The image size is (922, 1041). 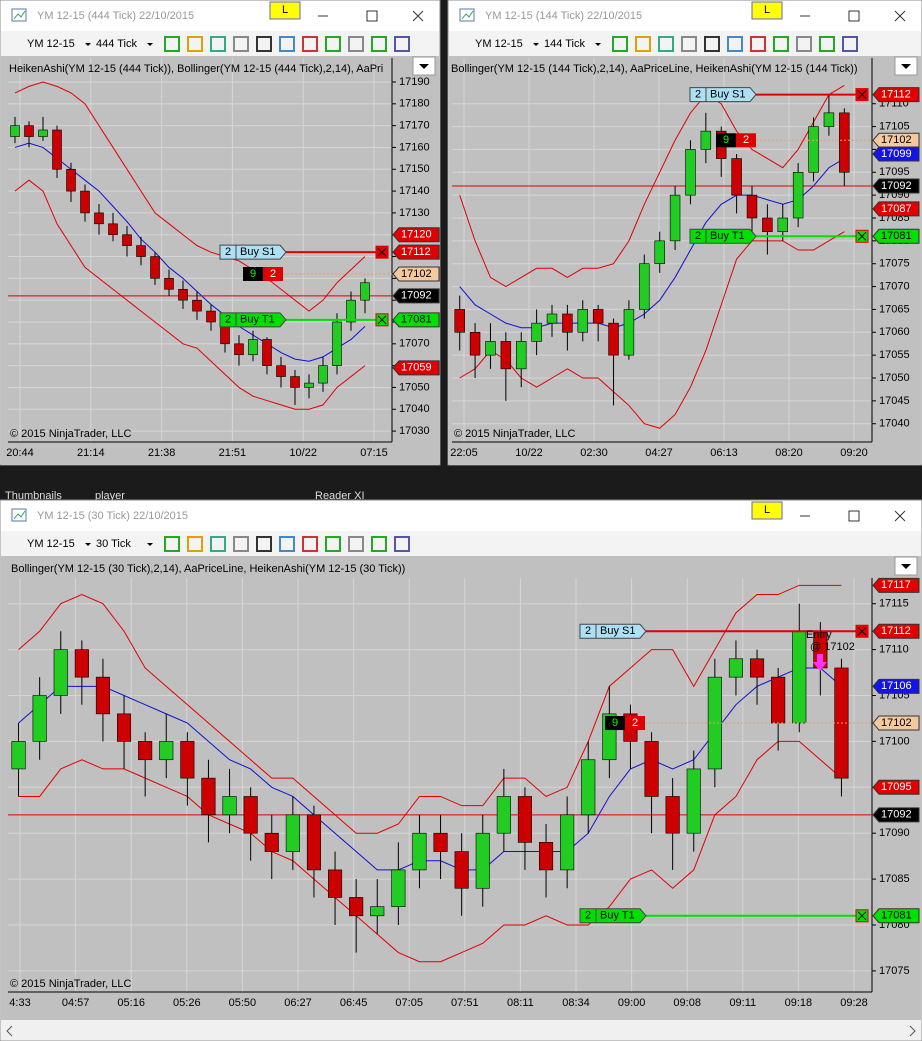 I want to click on price-tag-label: 17120, so click(x=416, y=235).